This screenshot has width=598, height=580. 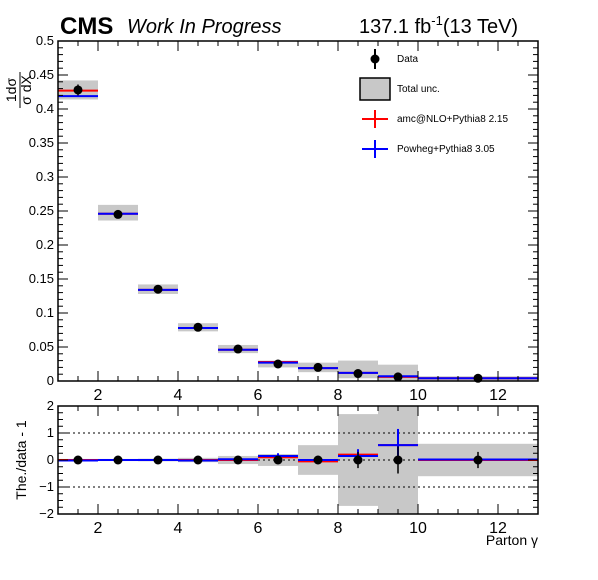 I want to click on main-xtick-label-1: 4, so click(x=178, y=395).